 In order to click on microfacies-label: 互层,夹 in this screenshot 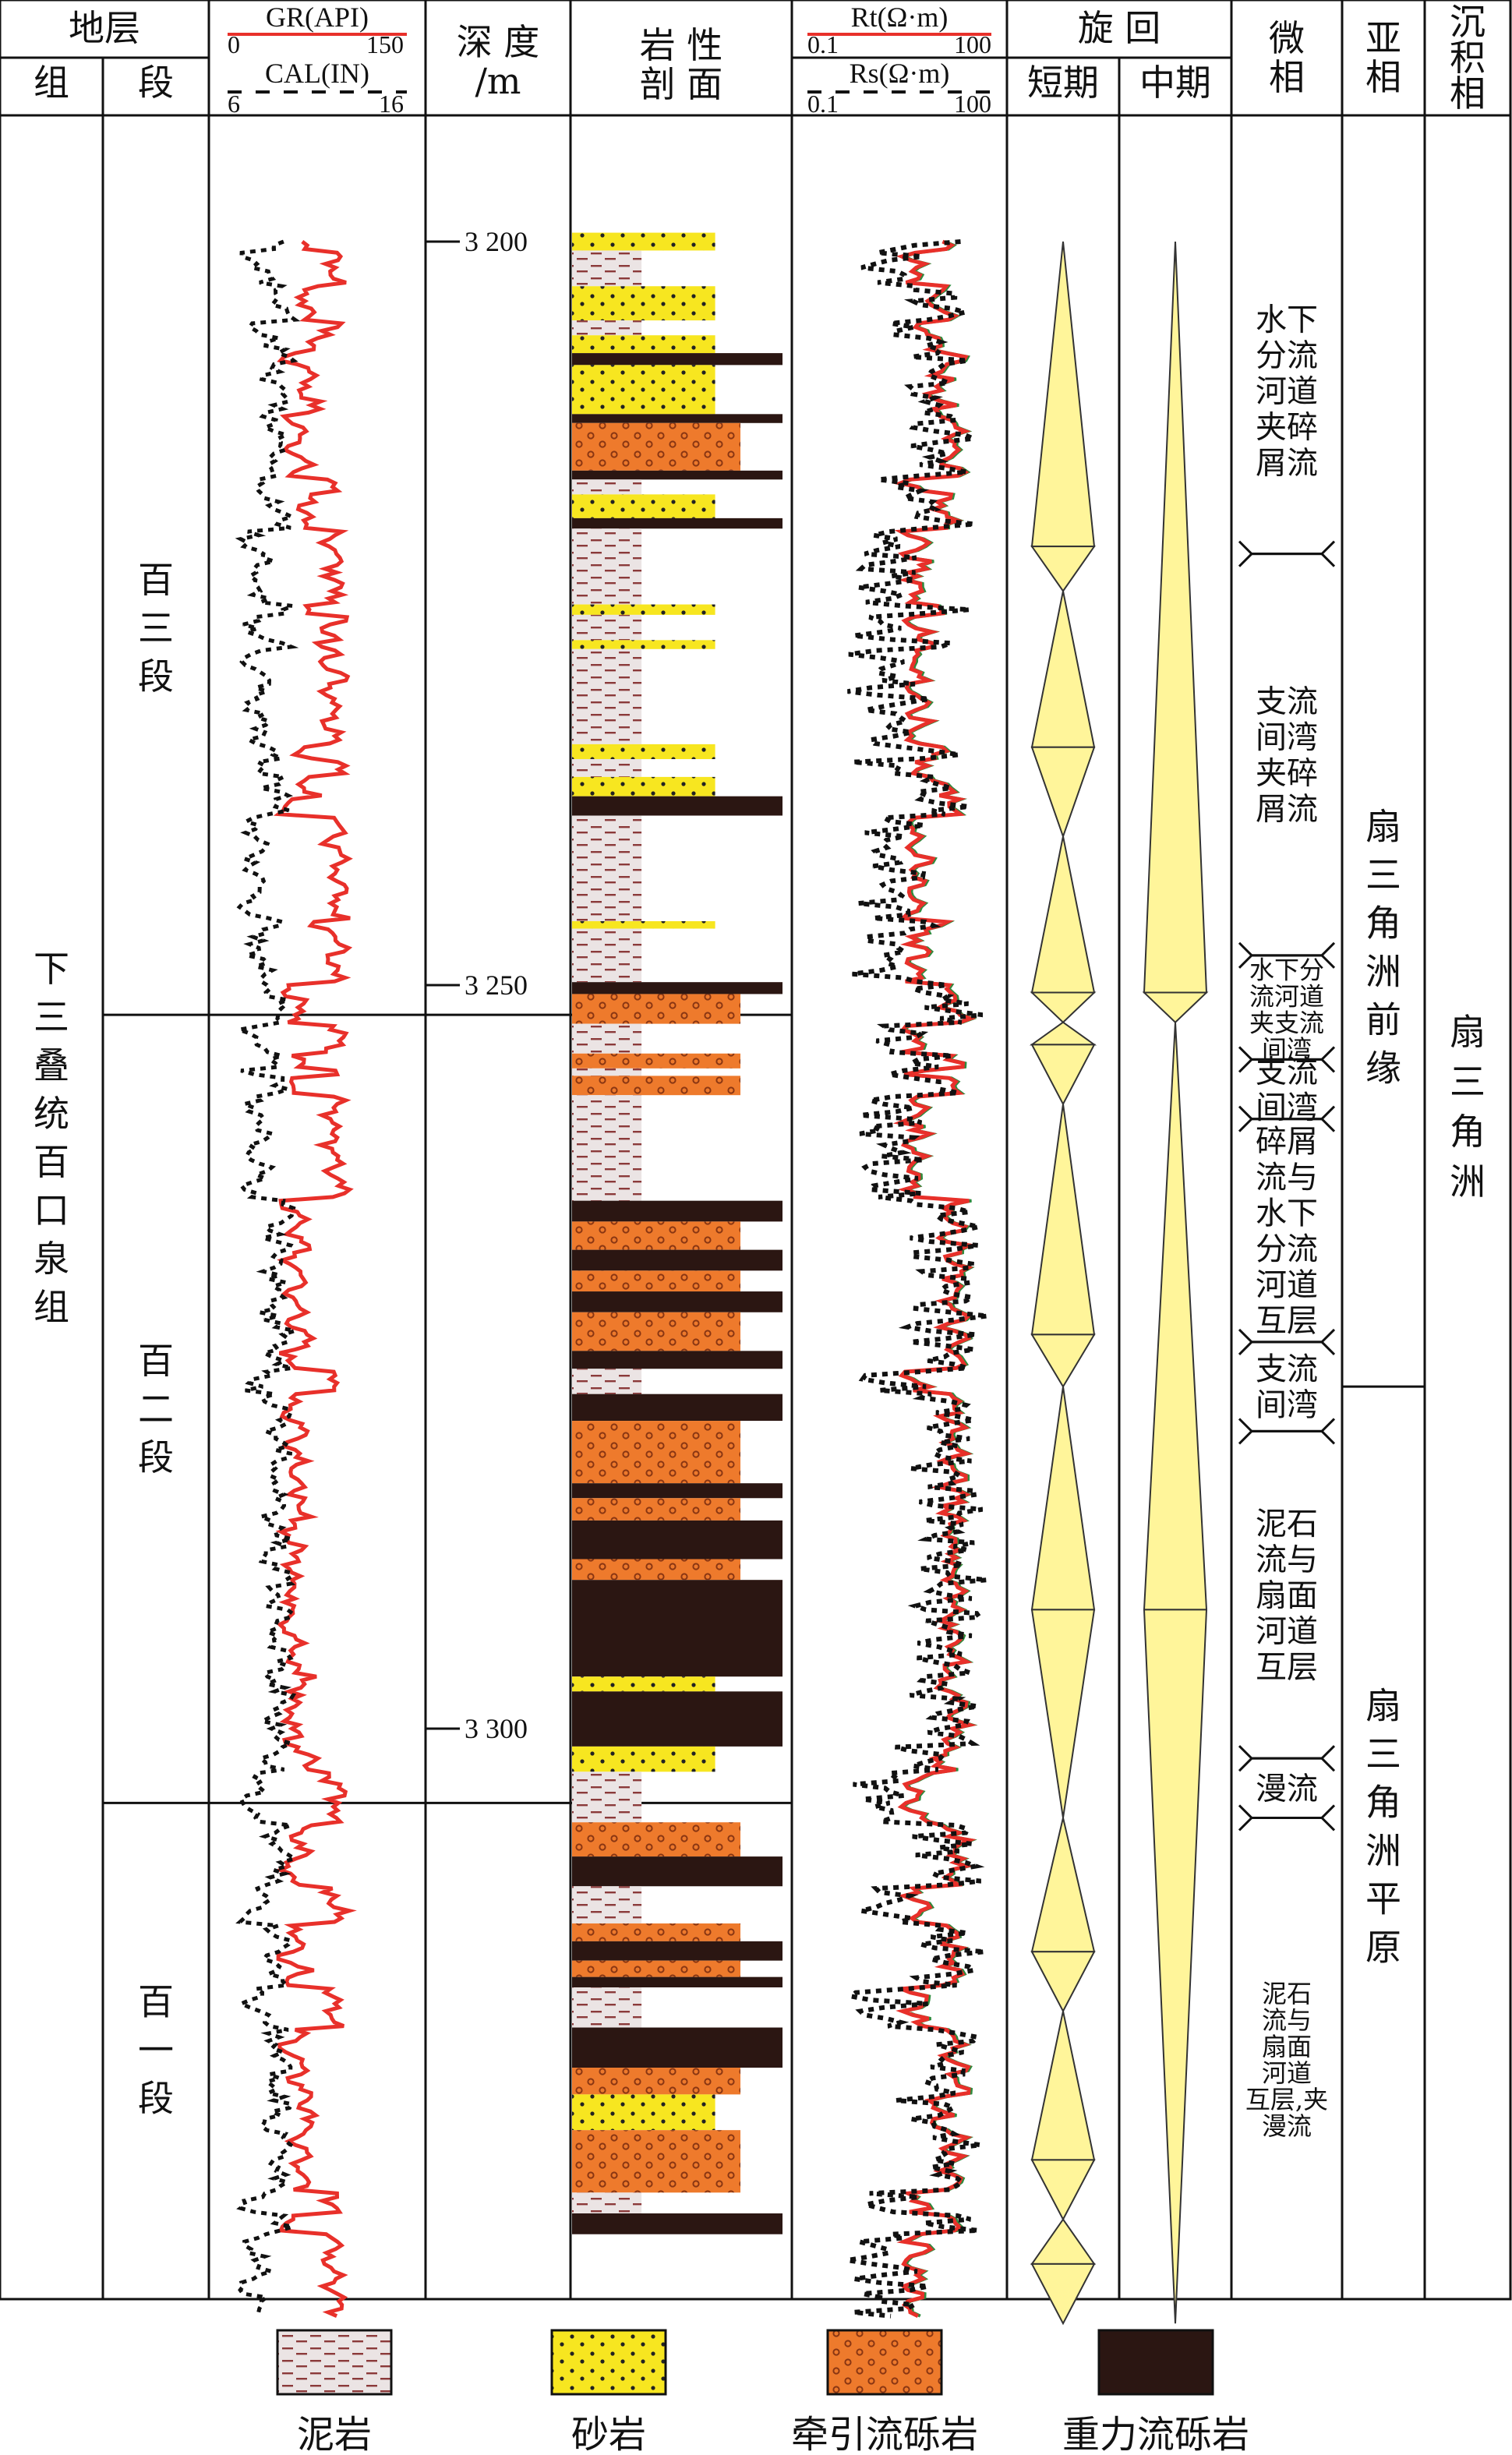, I will do `click(1286, 2099)`.